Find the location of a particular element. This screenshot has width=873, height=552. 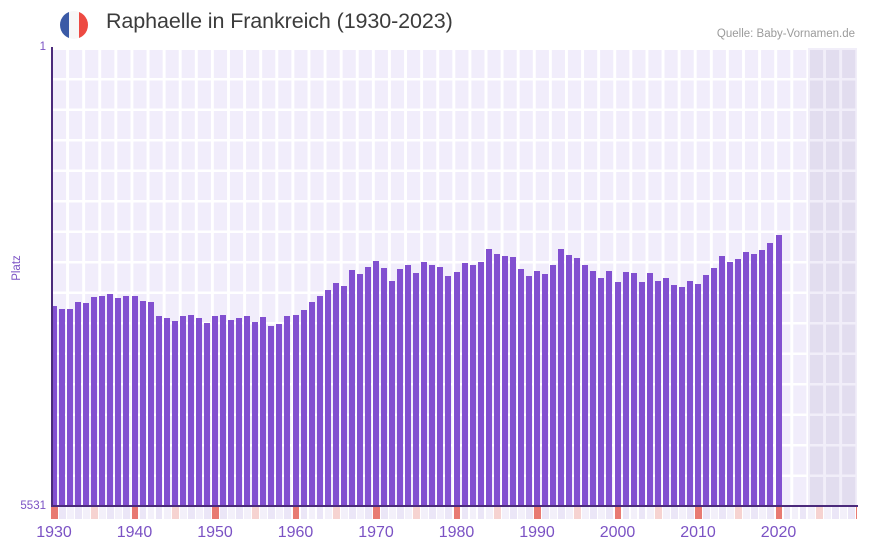

france-flag-icon is located at coordinates (74, 25).